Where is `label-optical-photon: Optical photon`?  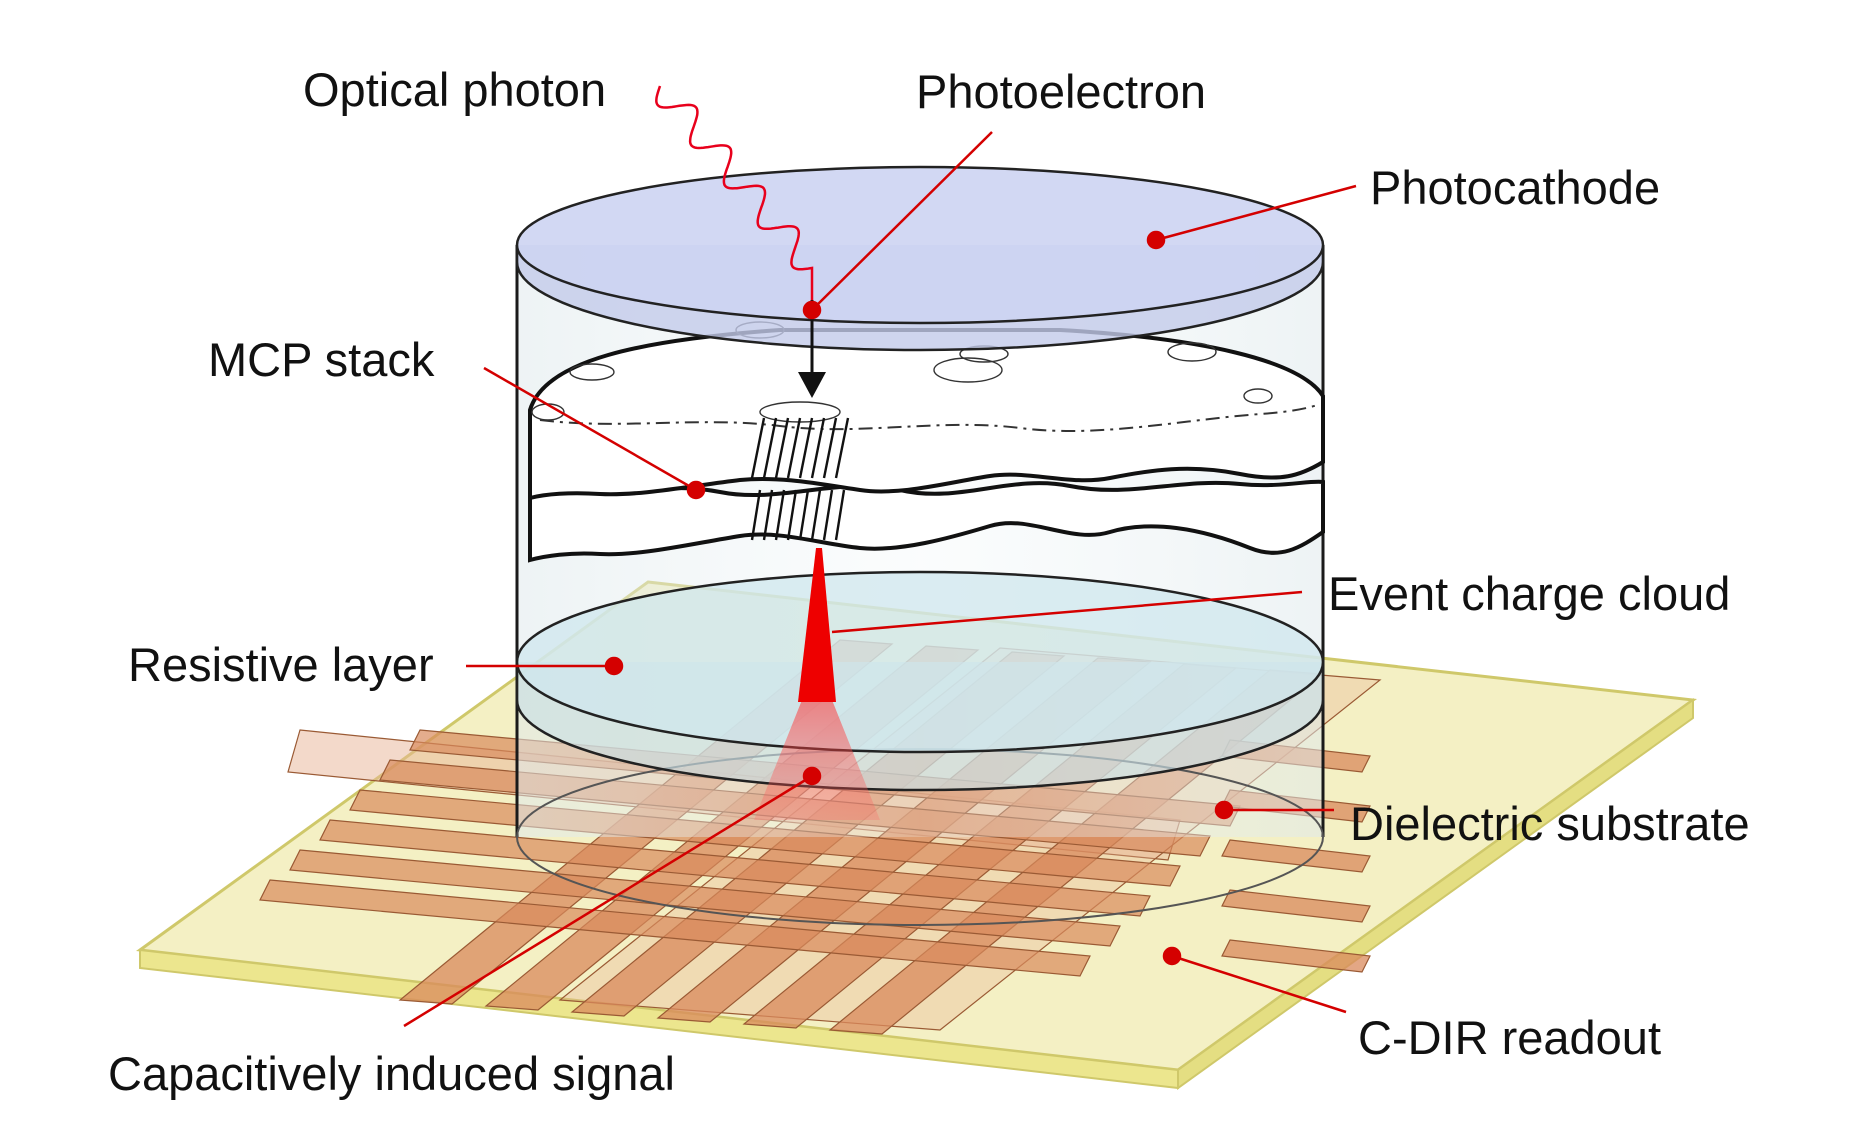 label-optical-photon: Optical photon is located at coordinates (454, 89).